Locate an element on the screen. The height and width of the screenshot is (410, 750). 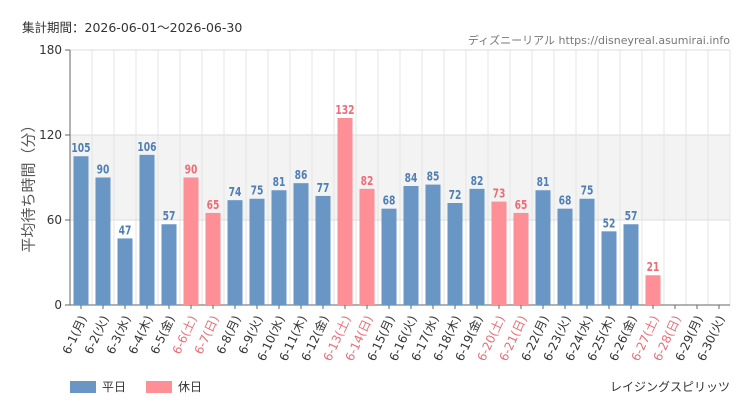
legend-swatch-weekday is located at coordinates (83, 386).